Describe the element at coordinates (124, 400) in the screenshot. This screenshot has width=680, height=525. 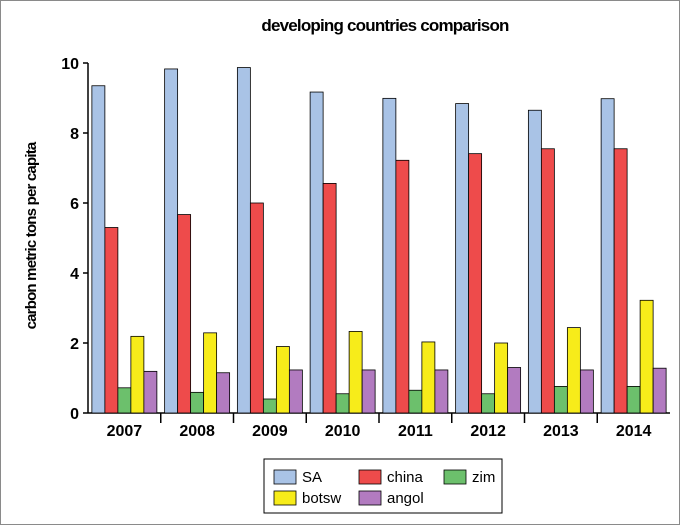
I see `bar-zim-2007` at that location.